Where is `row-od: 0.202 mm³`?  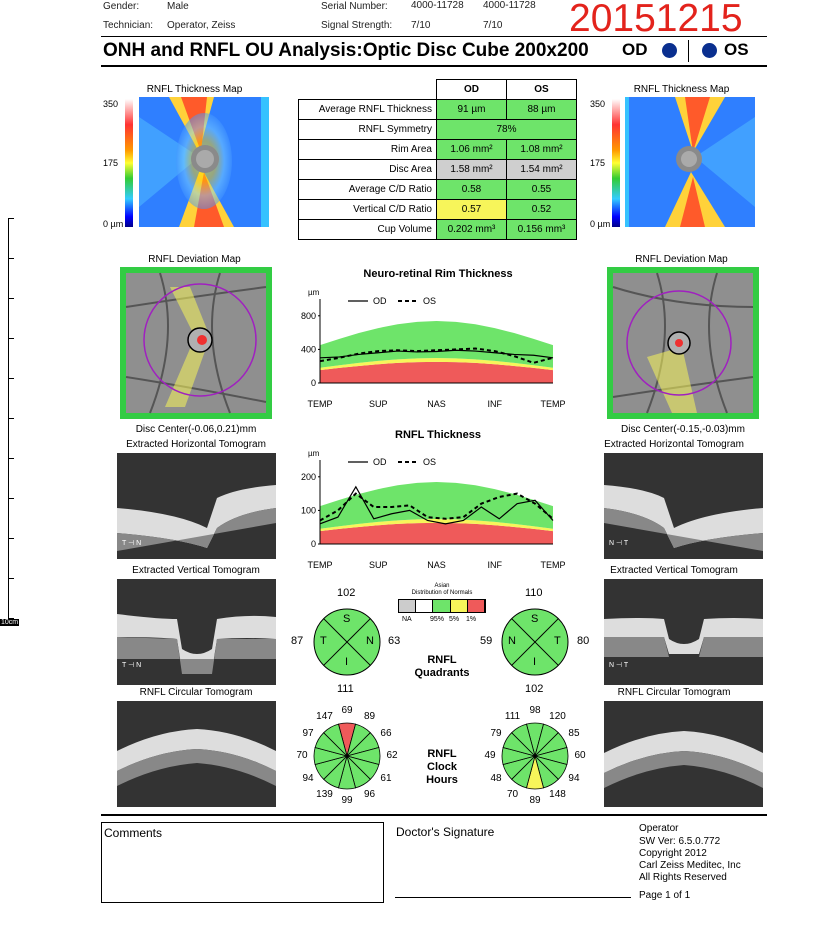 row-od: 0.202 mm³ is located at coordinates (471, 229).